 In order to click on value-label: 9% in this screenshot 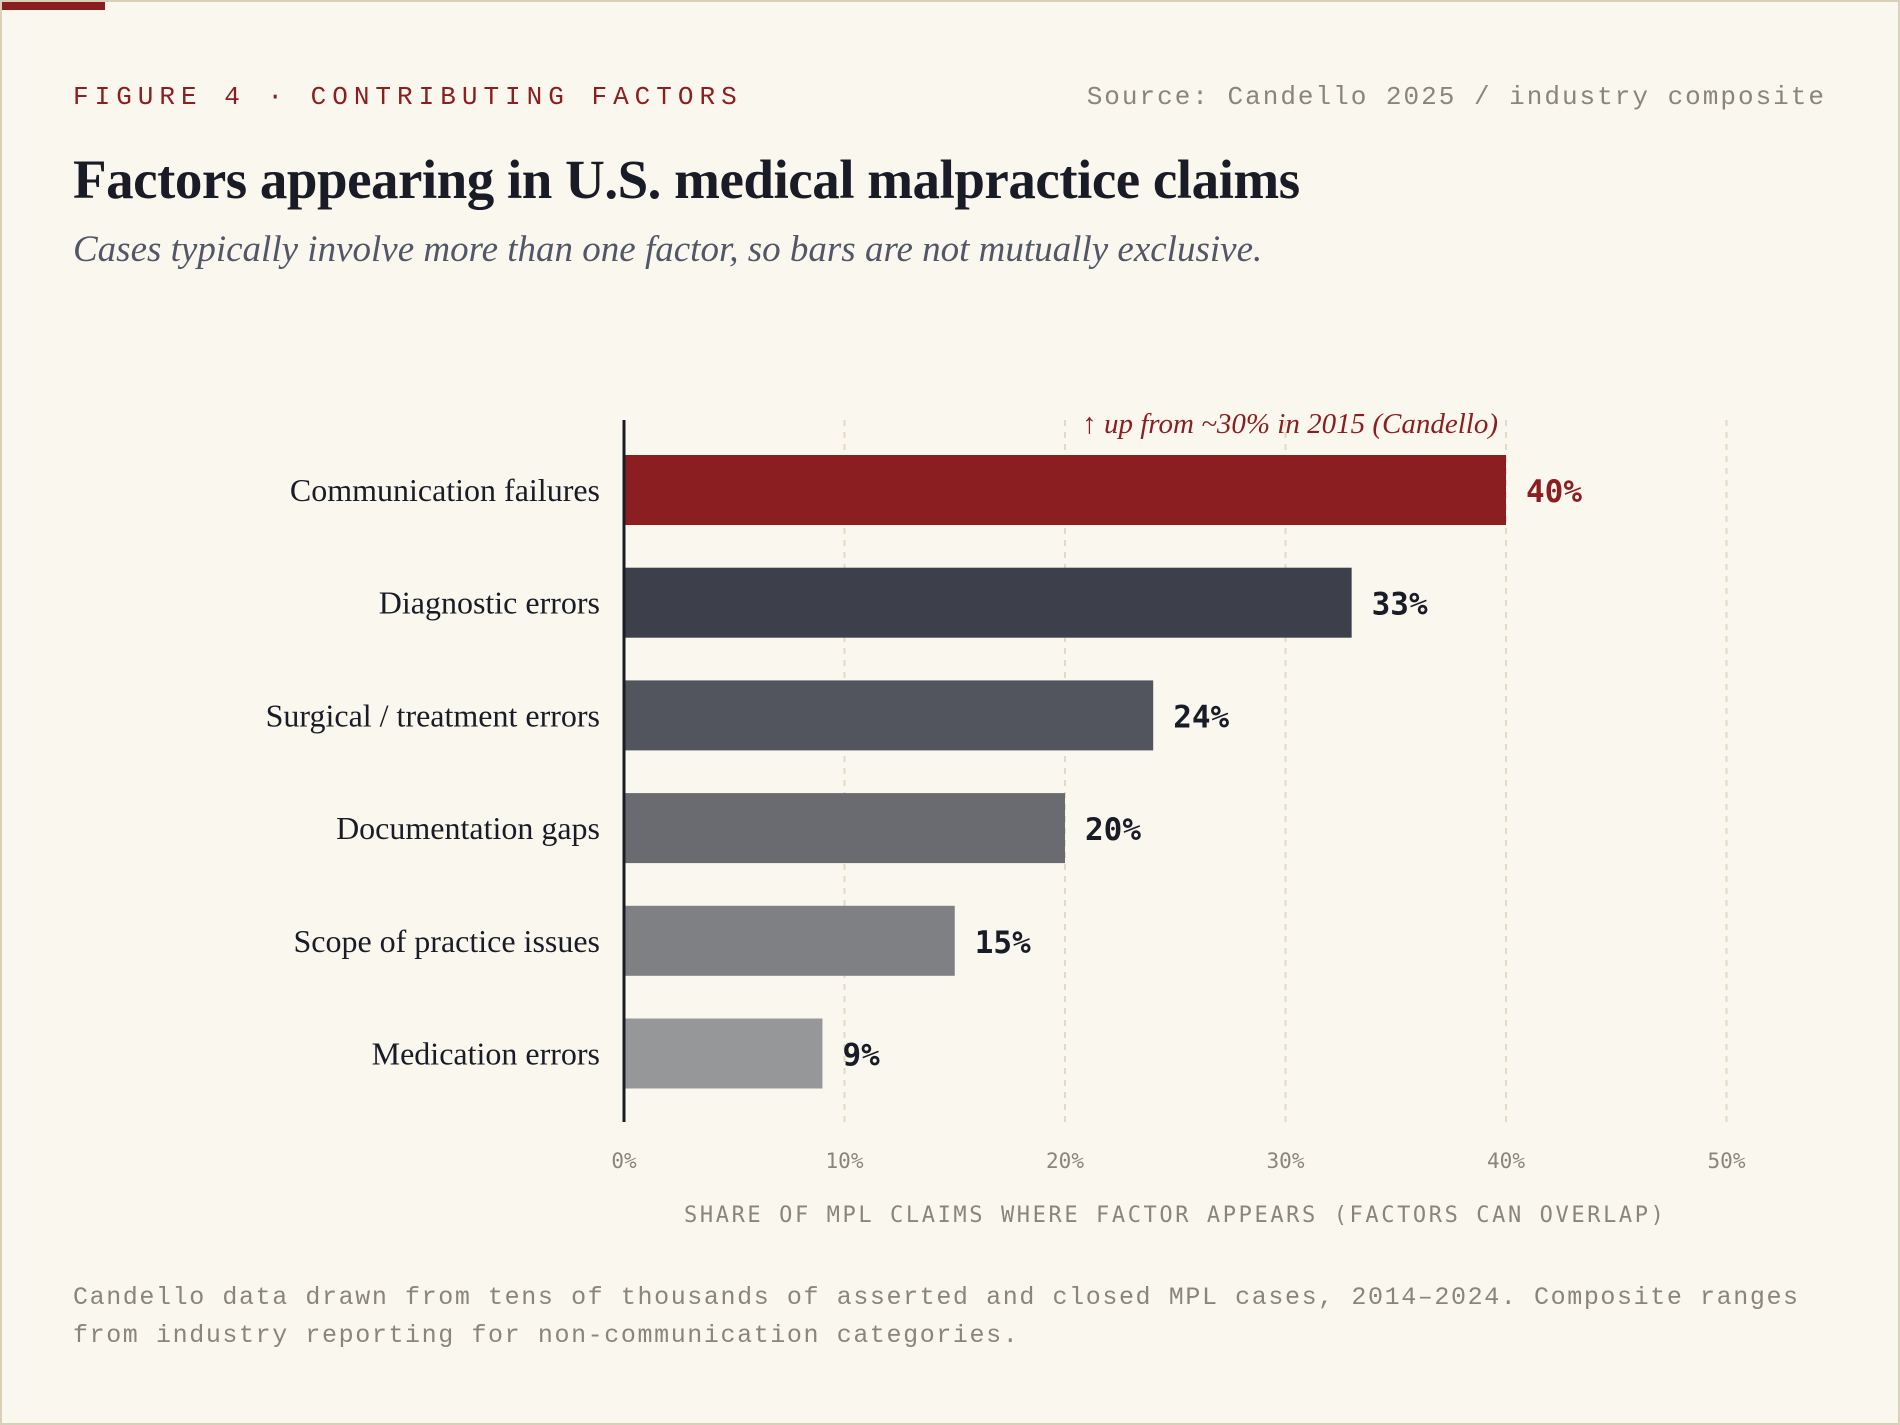, I will do `click(861, 1056)`.